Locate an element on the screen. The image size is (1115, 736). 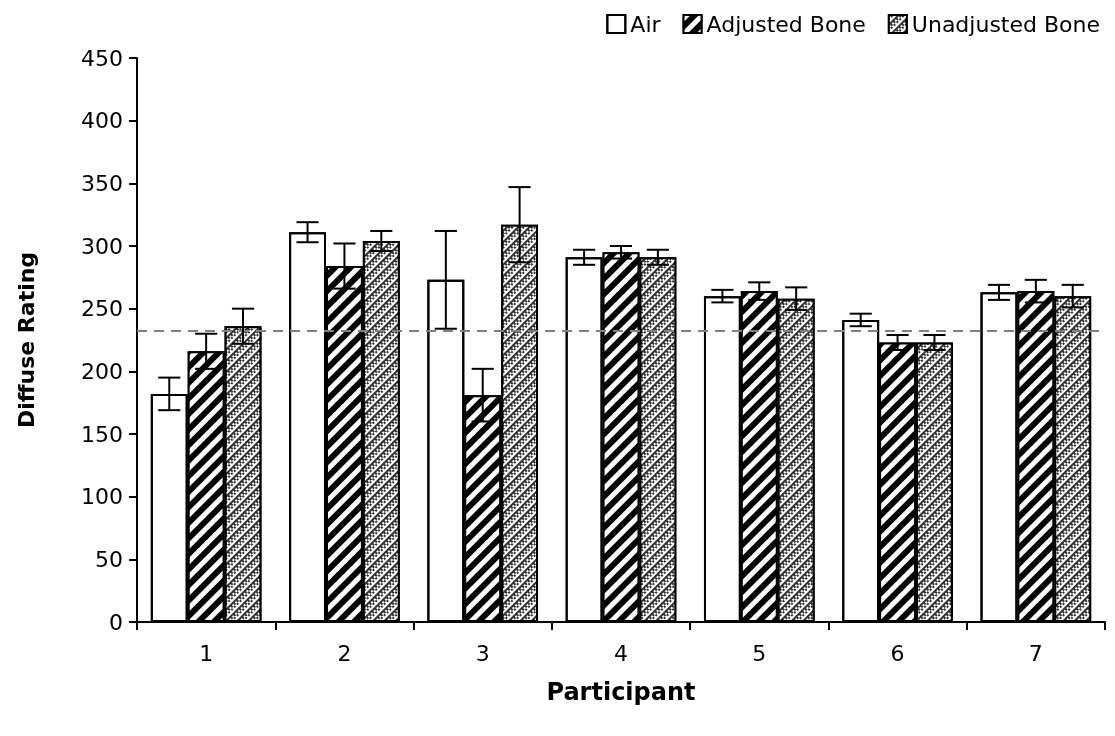
x-tick-label: 4 is located at coordinates (621, 653).